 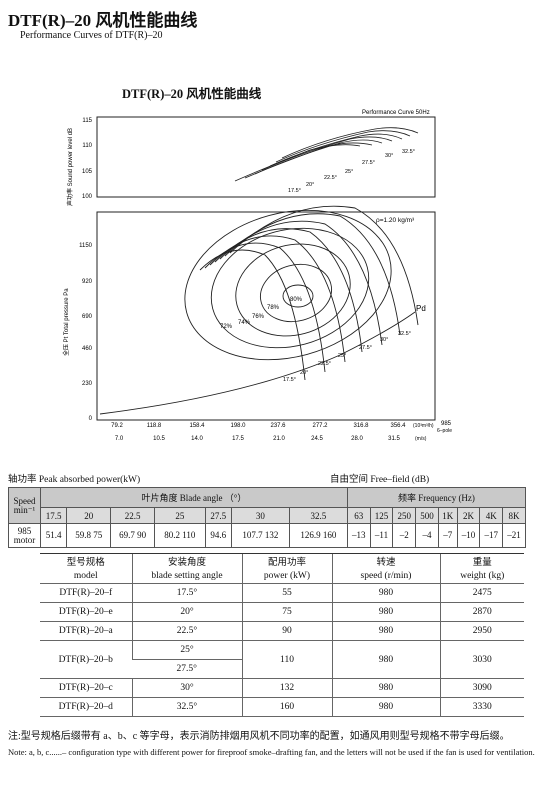 I want to click on pd-curve, so click(x=257, y=363).